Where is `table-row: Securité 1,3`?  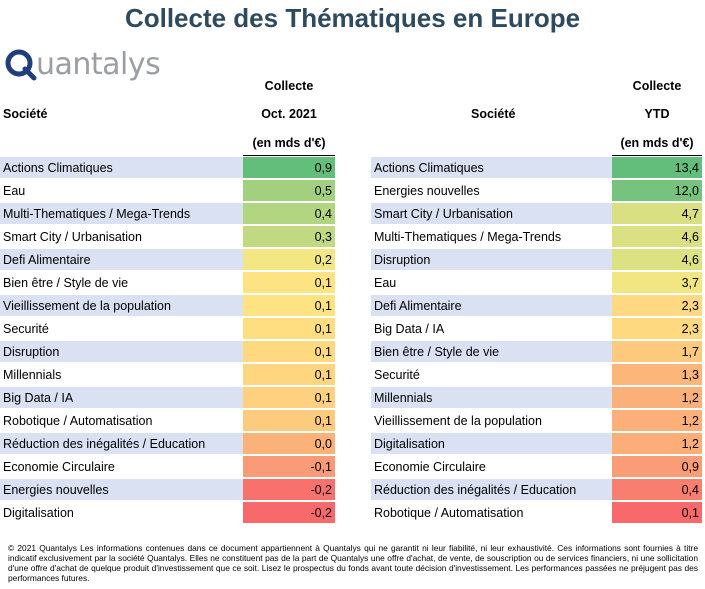 table-row: Securité 1,3 is located at coordinates (536, 375).